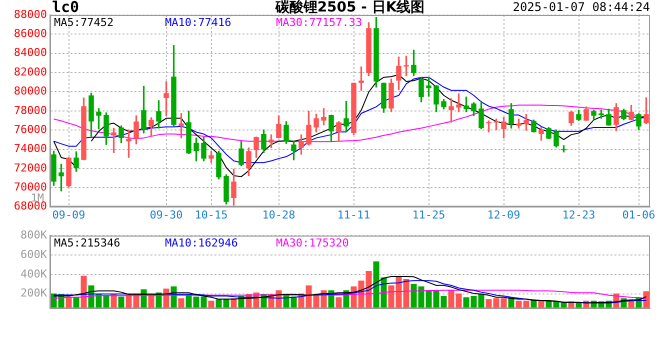 This screenshot has height=360, width=660. Describe the element at coordinates (30, 129) in the screenshot. I see `y-tick-label: 76000` at that location.